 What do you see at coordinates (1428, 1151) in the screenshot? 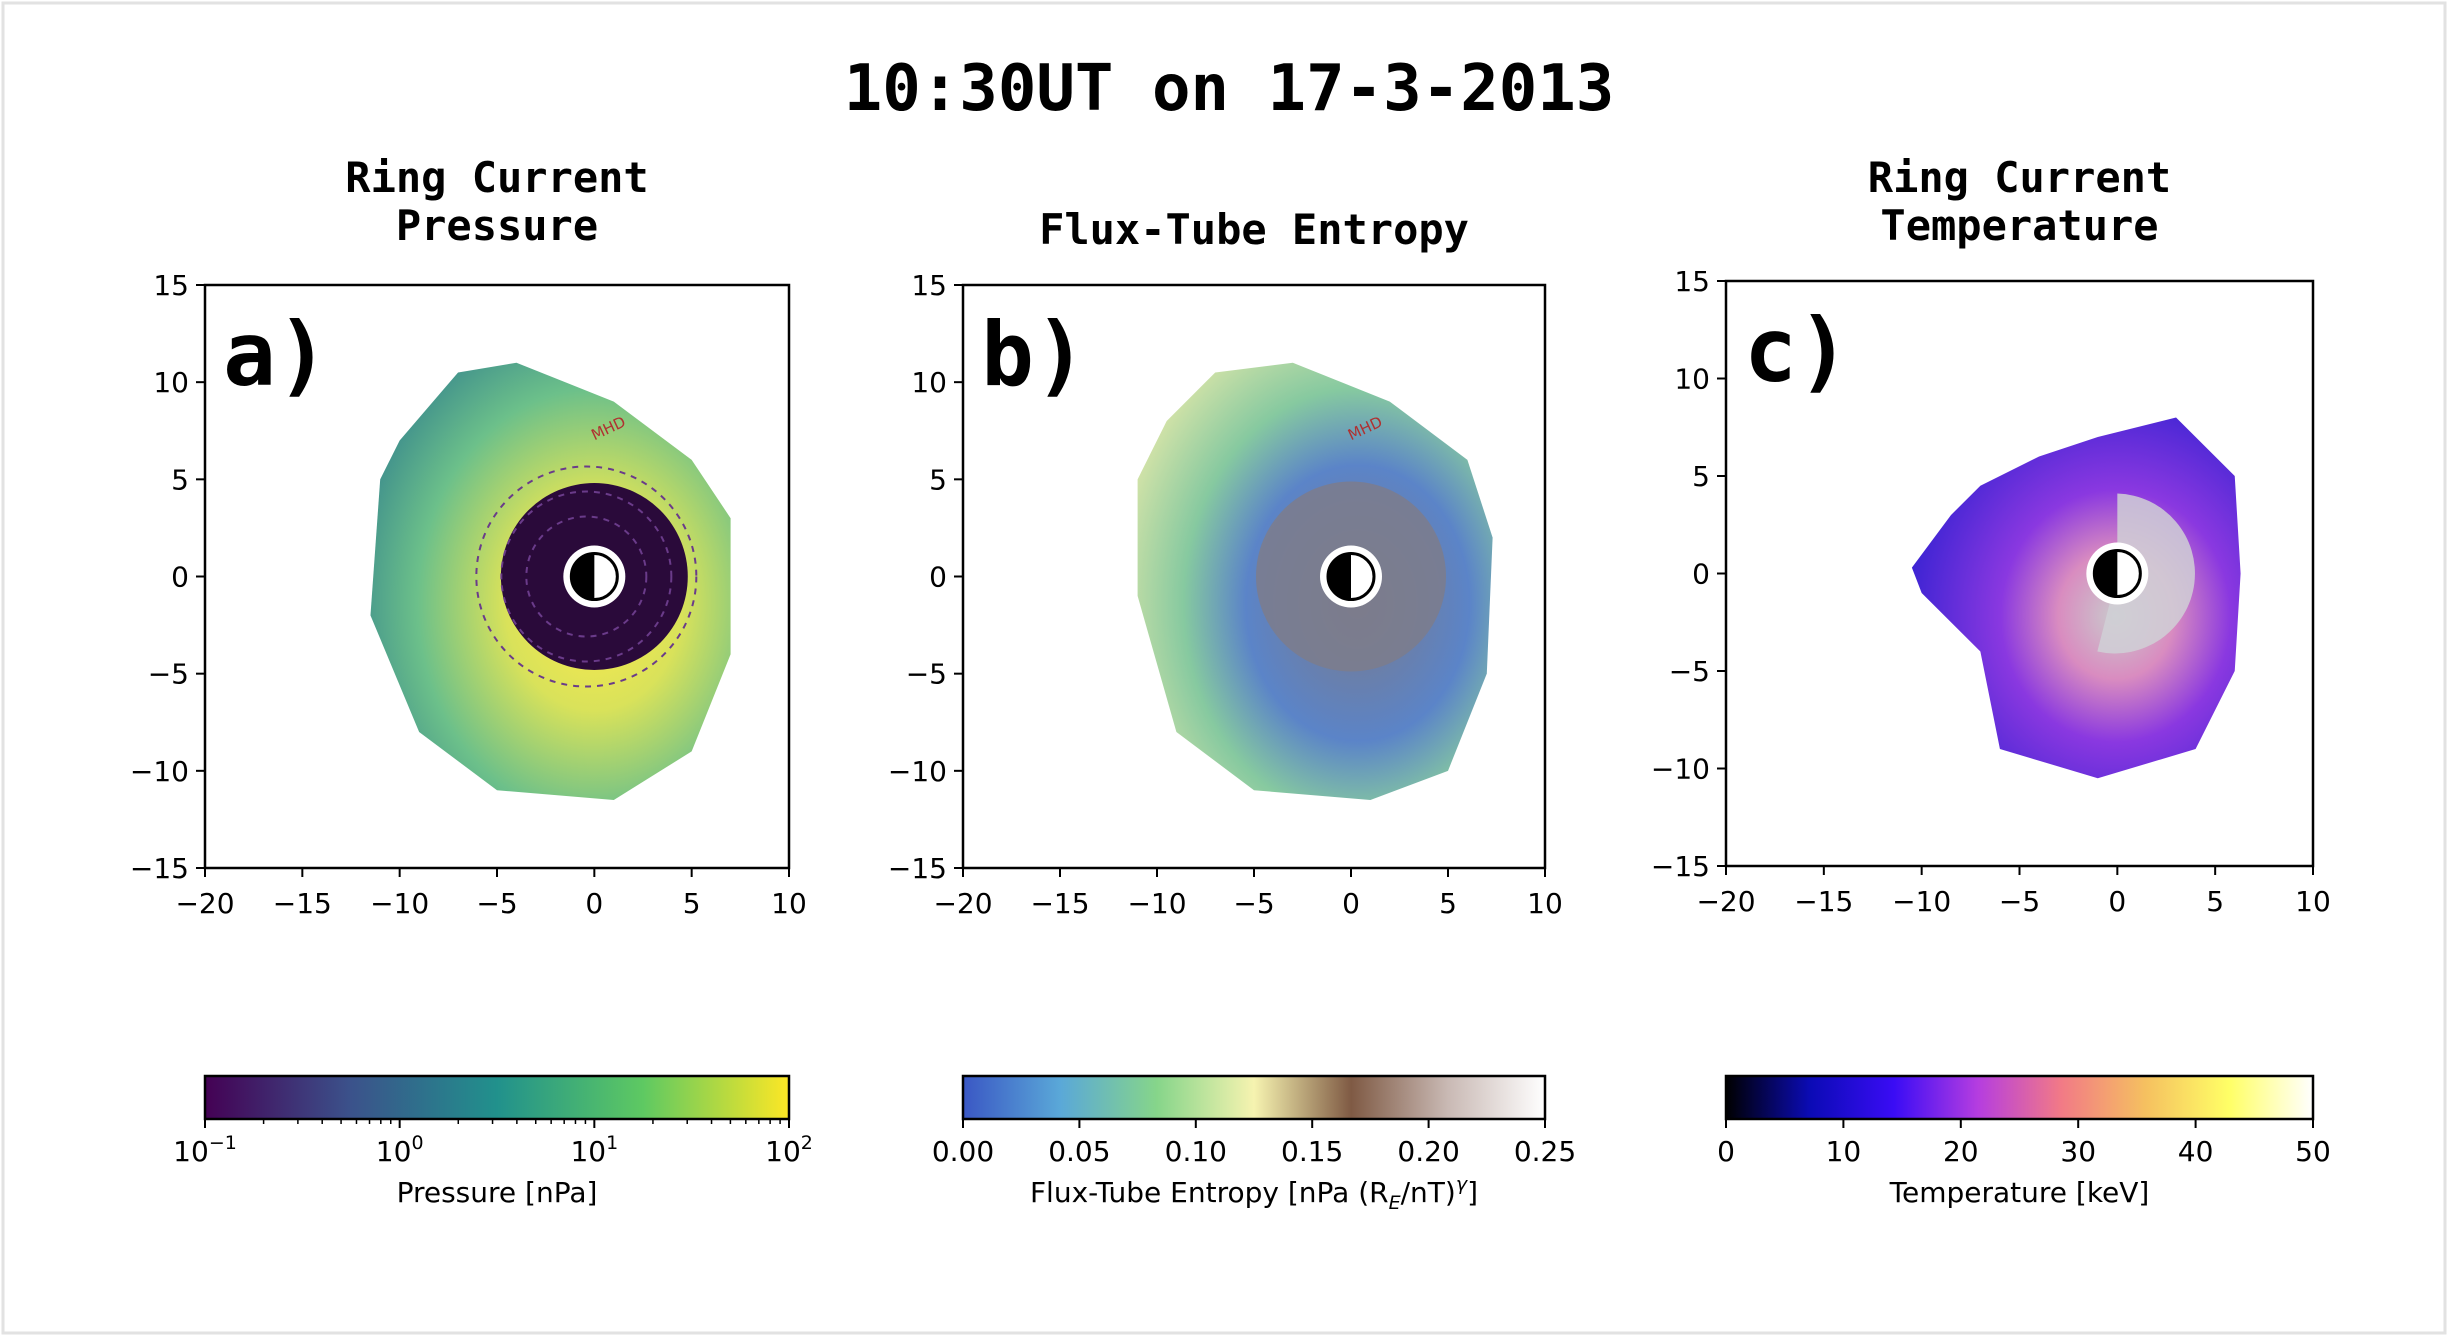
I see `colorbar-tick-label: 0.20` at bounding box center [1428, 1151].